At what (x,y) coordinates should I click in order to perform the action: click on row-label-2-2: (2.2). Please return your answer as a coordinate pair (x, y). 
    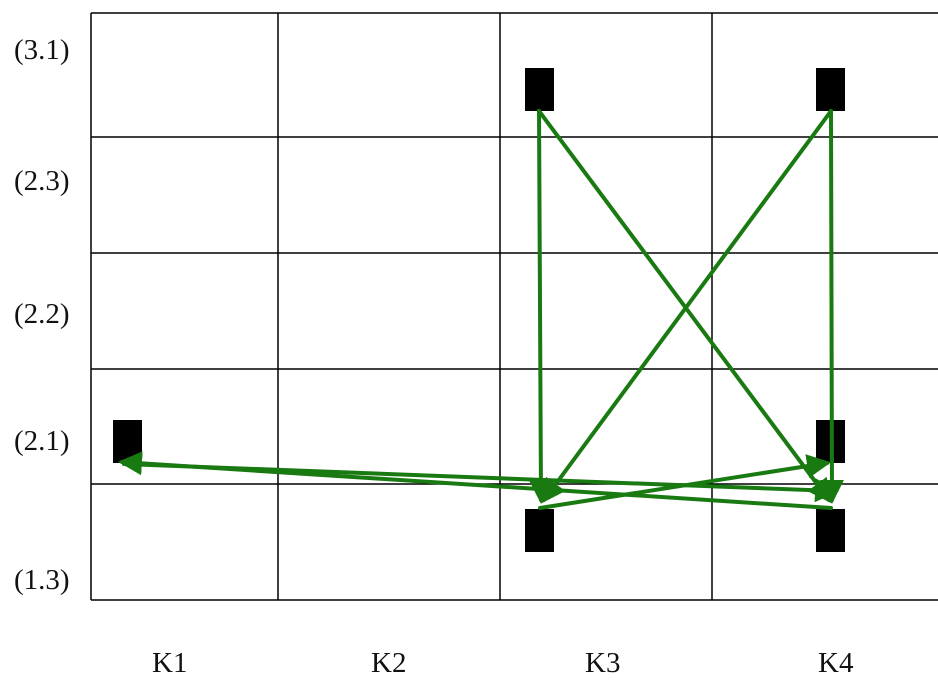
    Looking at the image, I should click on (42, 314).